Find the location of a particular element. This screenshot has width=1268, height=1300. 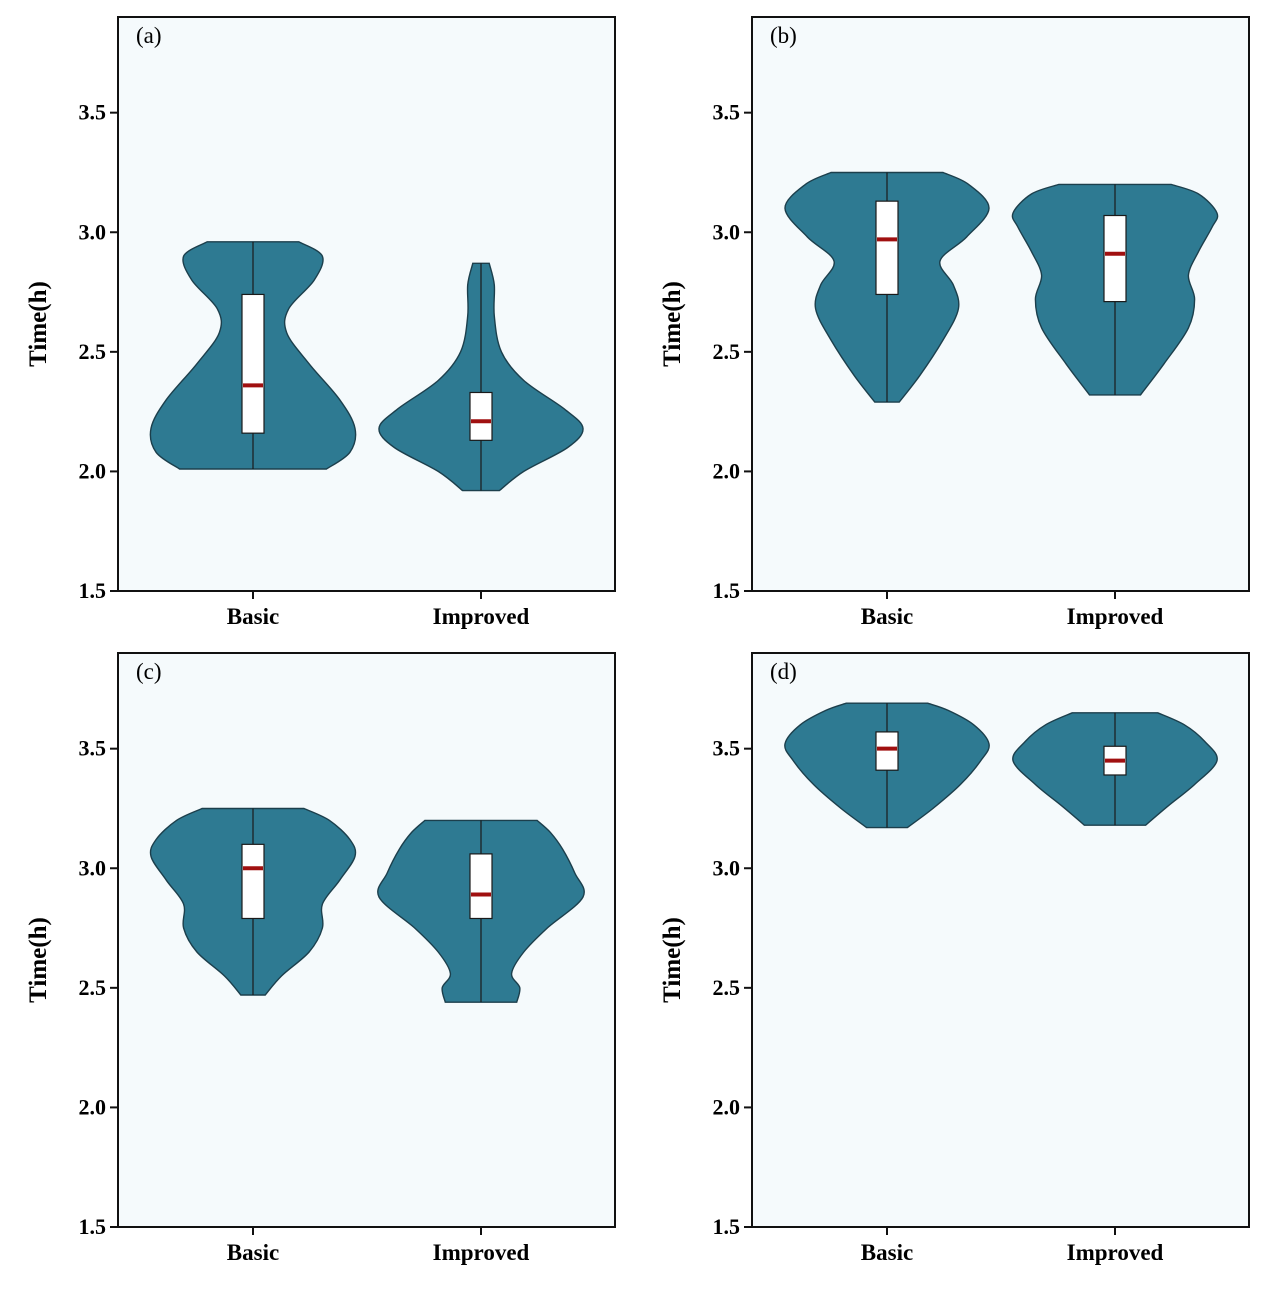

panel-label: (d) is located at coordinates (783, 671).